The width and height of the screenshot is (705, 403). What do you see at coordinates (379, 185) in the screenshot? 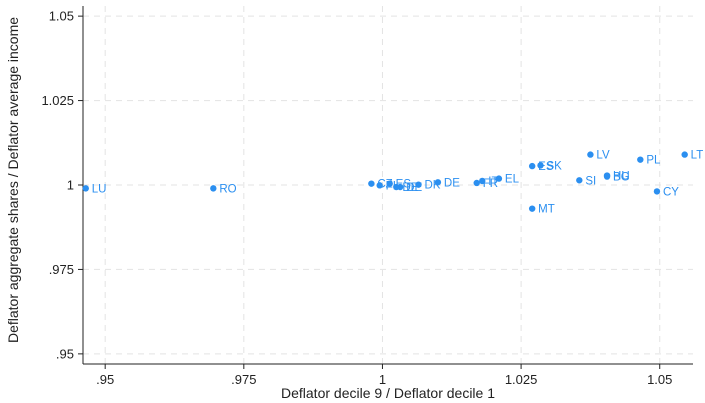
I see `data-point-fi` at bounding box center [379, 185].